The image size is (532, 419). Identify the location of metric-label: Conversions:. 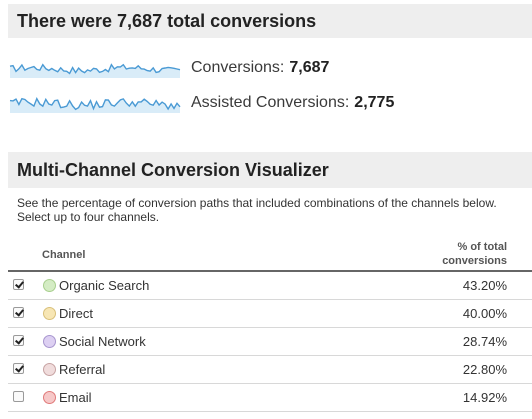
(238, 67).